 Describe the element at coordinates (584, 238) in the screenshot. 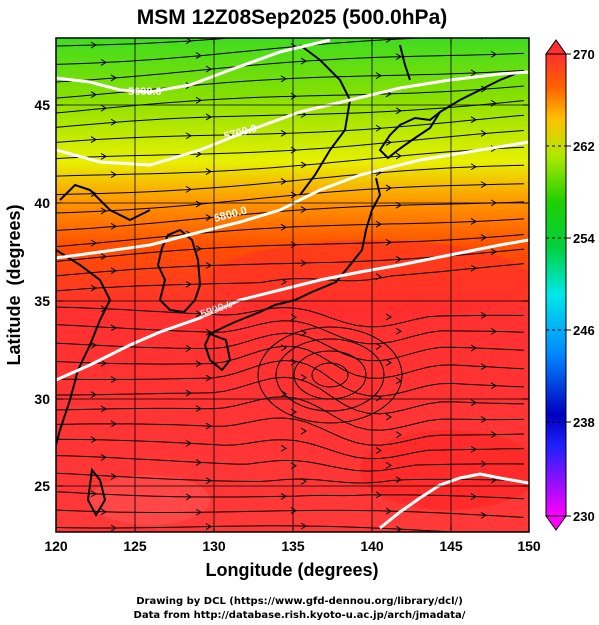

I see `colorbar-label: 254` at that location.